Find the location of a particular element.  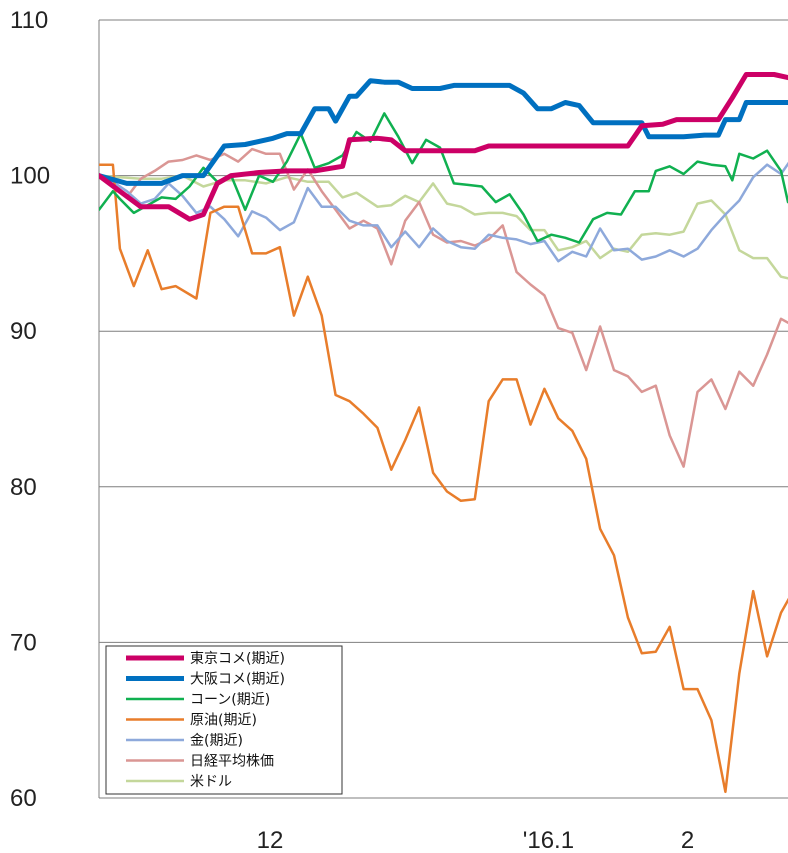

x-tick-label-0: 12 is located at coordinates (270, 840).